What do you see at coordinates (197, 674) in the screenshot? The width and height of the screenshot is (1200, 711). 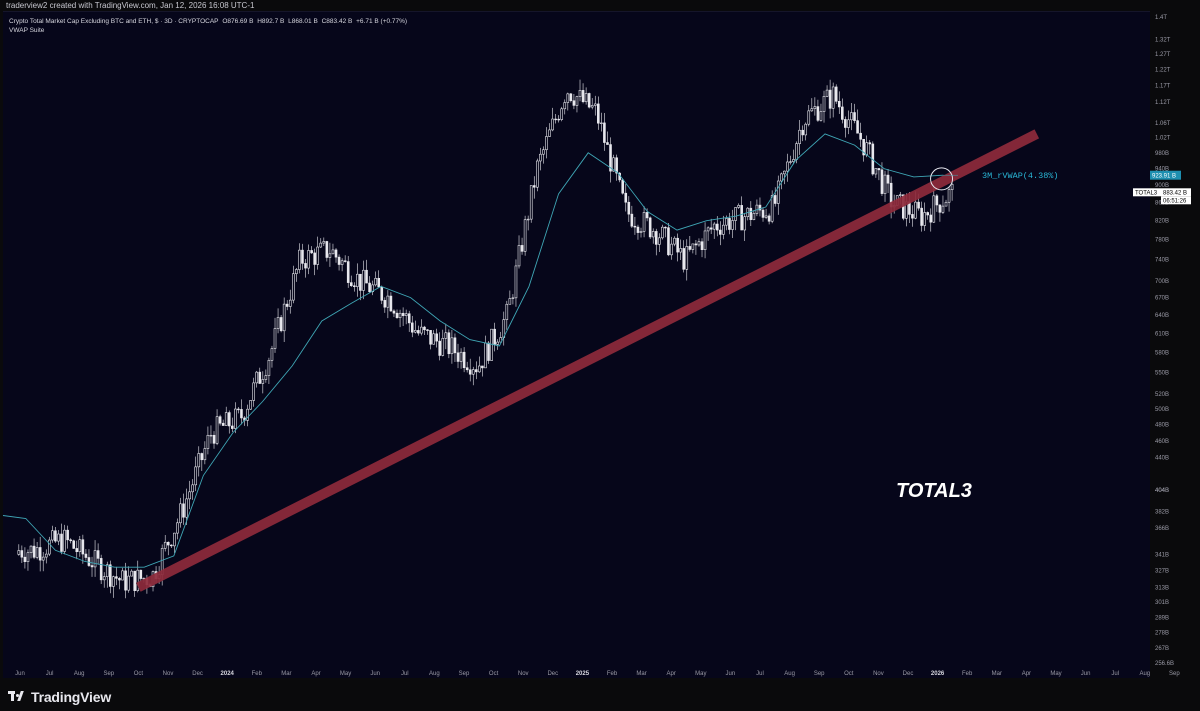 I see `x-tick-label: Dec` at bounding box center [197, 674].